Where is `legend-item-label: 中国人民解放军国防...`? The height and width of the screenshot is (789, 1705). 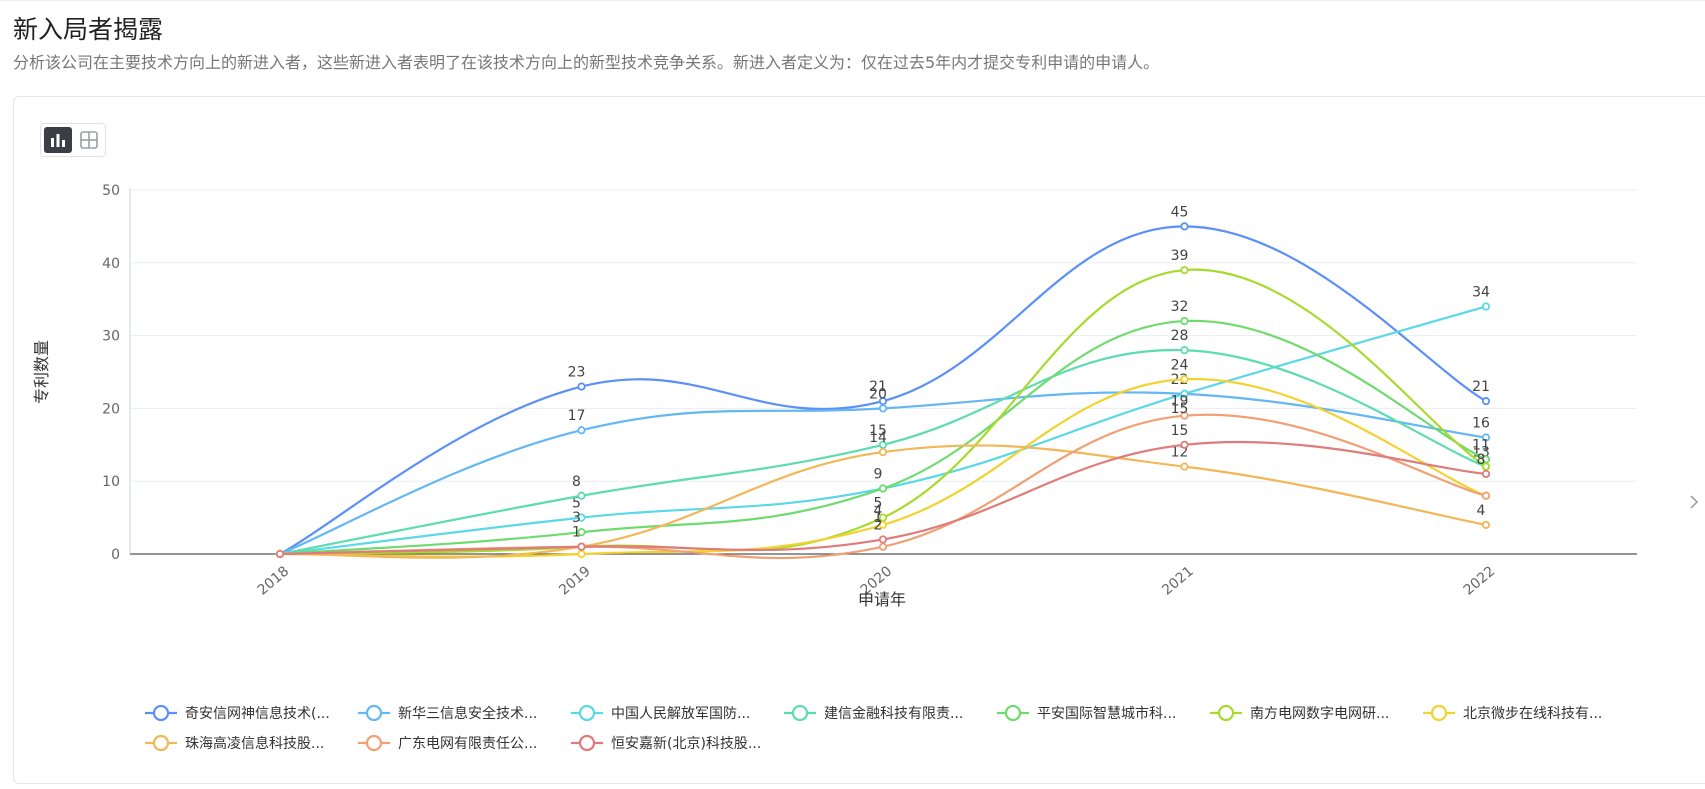 legend-item-label: 中国人民解放军国防... is located at coordinates (680, 714).